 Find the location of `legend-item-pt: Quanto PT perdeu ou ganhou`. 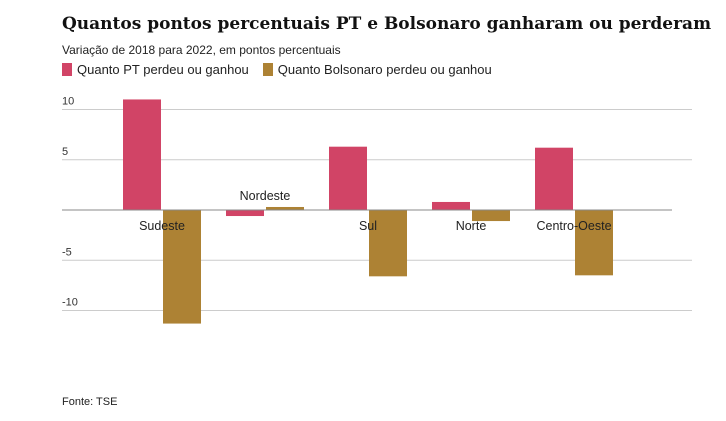

legend-item-pt: Quanto PT perdeu ou ganhou is located at coordinates (155, 69).